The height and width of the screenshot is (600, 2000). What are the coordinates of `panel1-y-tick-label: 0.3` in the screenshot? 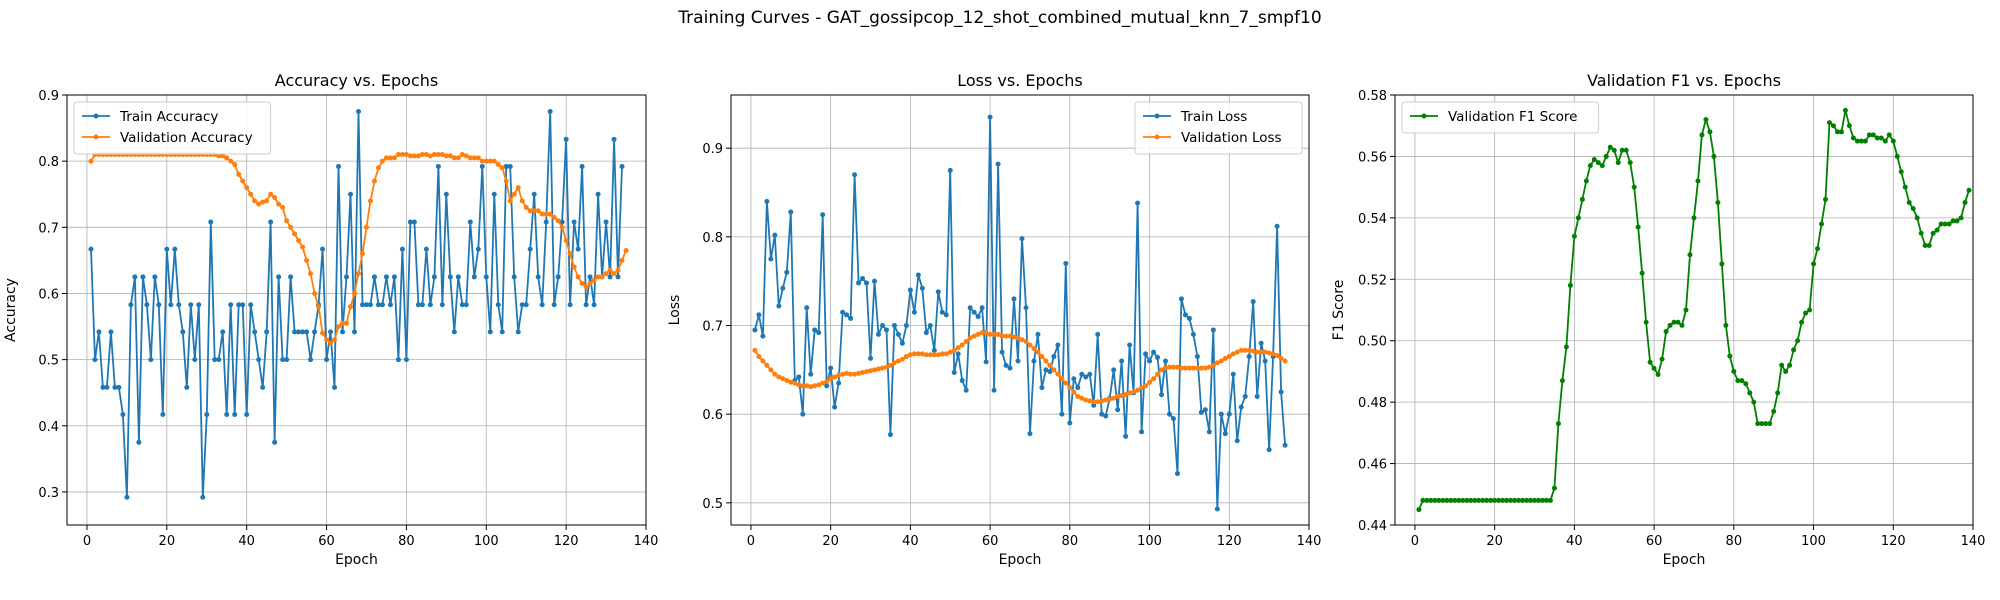 It's located at (48, 493).